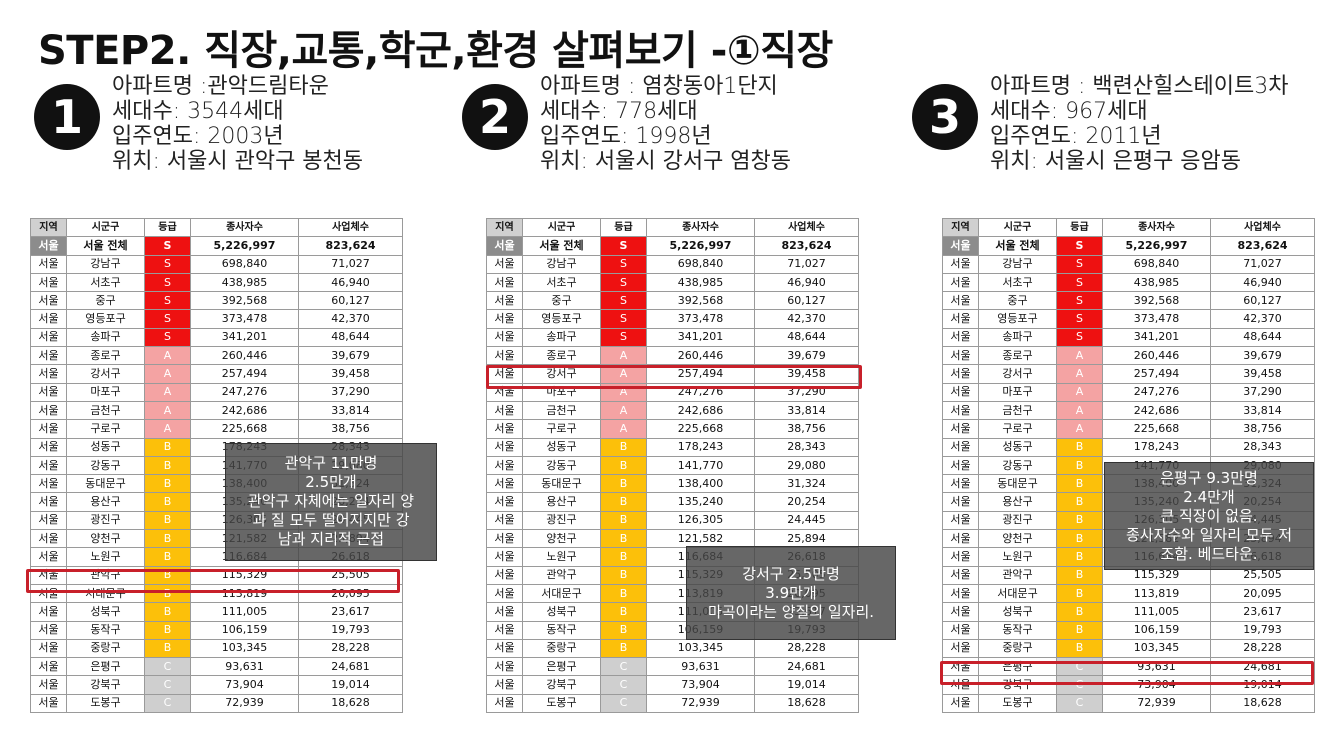 This screenshot has height=748, width=1328. What do you see at coordinates (1262, 630) in the screenshot?
I see `cell-businesses: 19,793` at bounding box center [1262, 630].